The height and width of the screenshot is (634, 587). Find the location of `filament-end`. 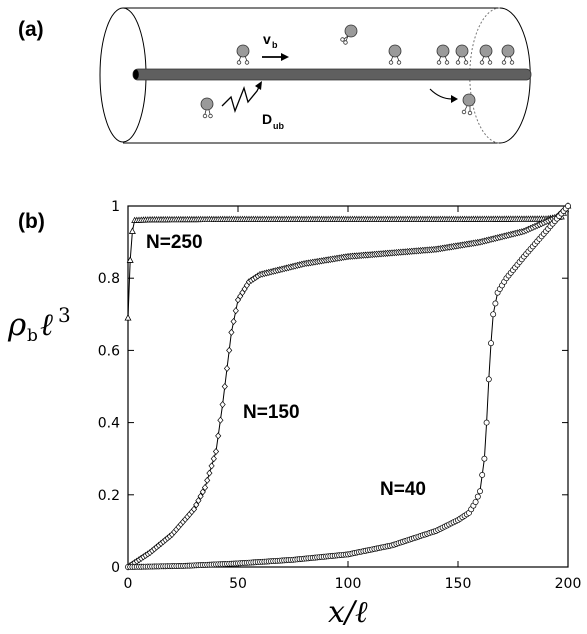

filament-end is located at coordinates (136, 74).